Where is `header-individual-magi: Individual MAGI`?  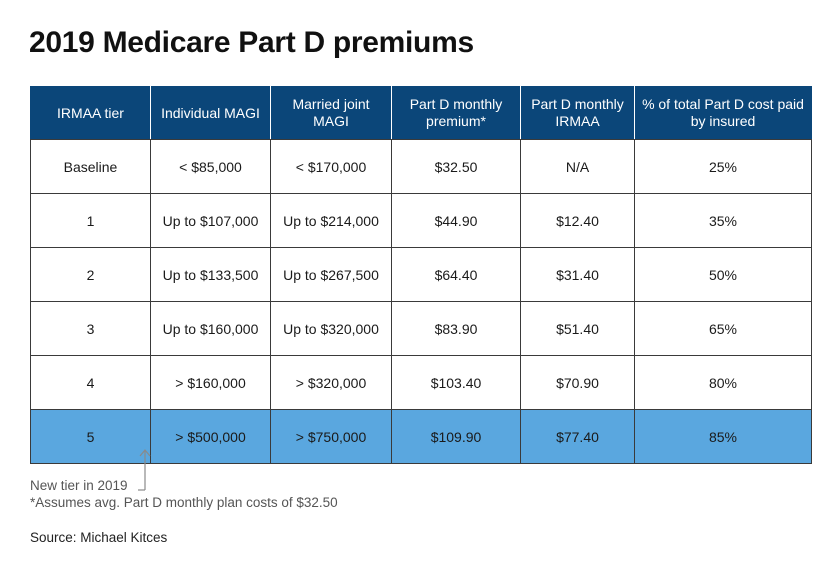 header-individual-magi: Individual MAGI is located at coordinates (210, 113).